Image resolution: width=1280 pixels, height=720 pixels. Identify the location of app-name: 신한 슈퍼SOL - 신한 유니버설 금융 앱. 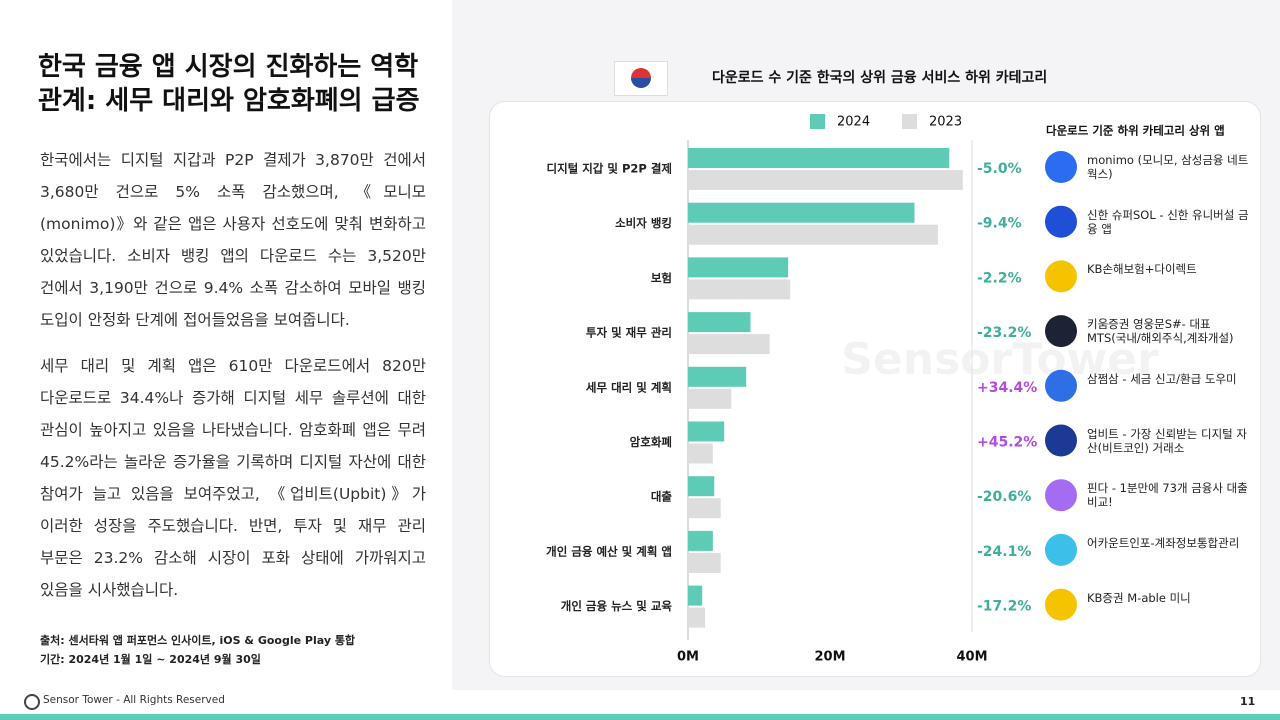
(1168, 221).